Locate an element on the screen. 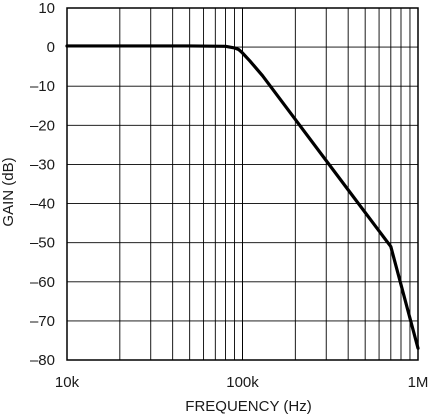 This screenshot has width=435, height=416. y-tick-label: –50 is located at coordinates (42, 243).